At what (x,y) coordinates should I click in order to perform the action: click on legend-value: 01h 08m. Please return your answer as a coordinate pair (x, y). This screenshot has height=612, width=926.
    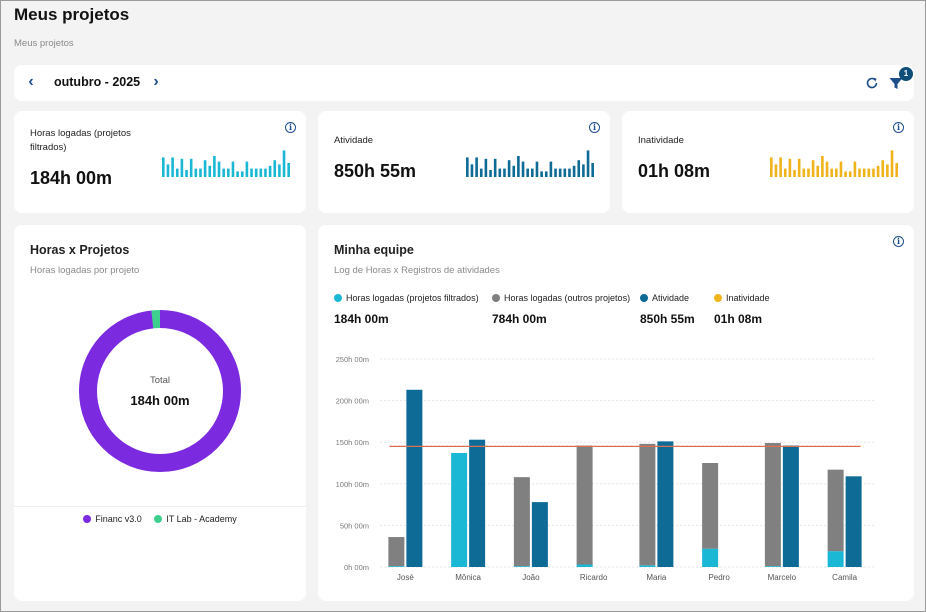
    Looking at the image, I should click on (738, 319).